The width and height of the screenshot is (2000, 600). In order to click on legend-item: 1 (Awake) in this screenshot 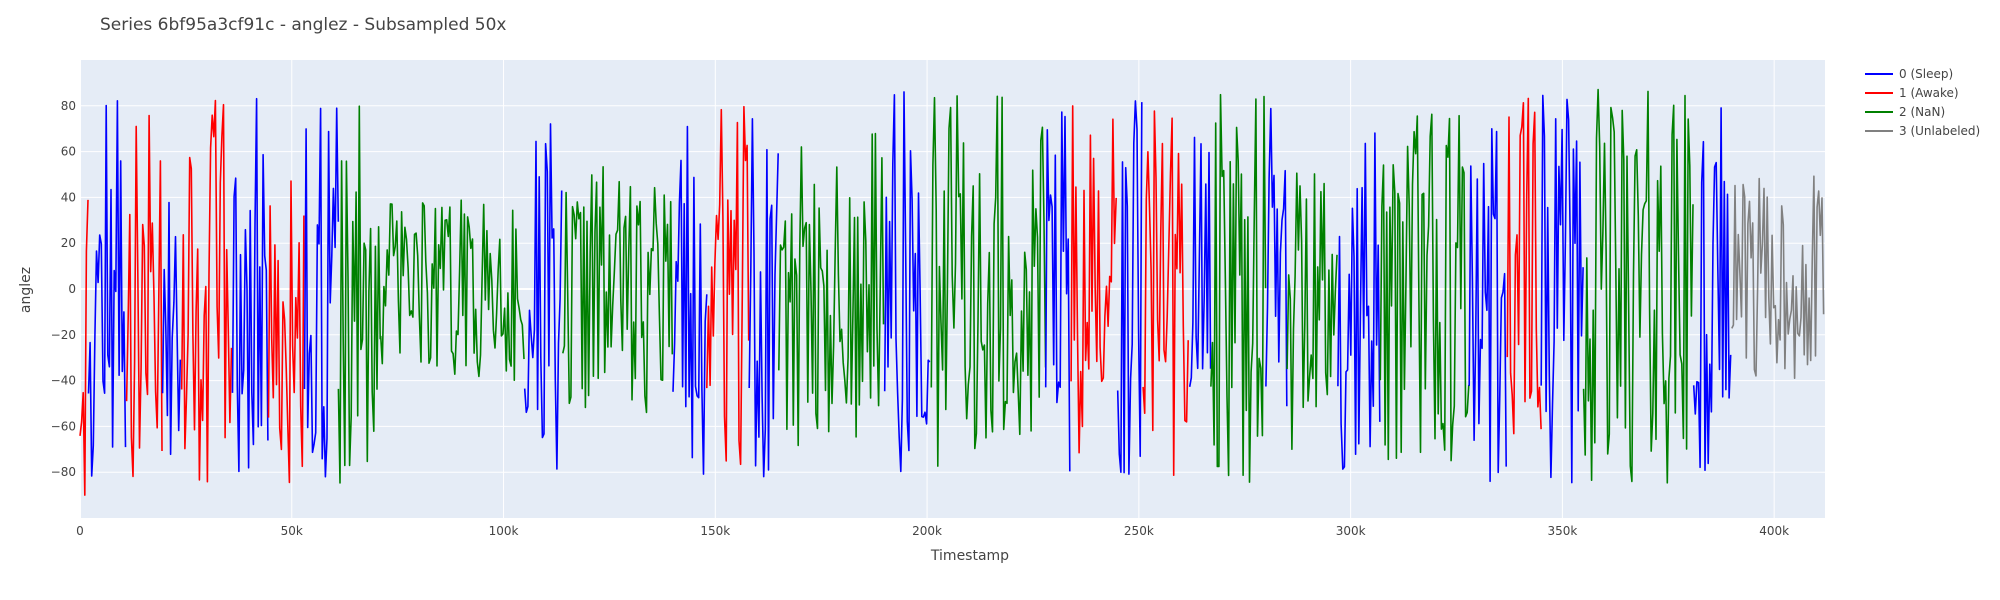, I will do `click(1912, 93)`.